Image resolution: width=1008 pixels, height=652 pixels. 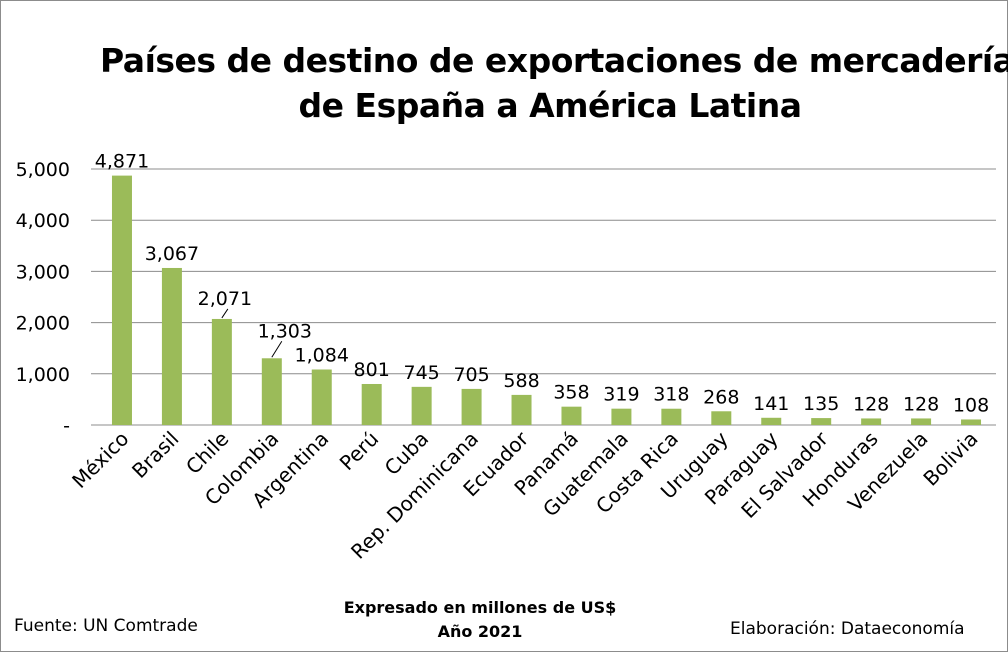 What do you see at coordinates (43, 170) in the screenshot?
I see `y-tick-label: 5,000` at bounding box center [43, 170].